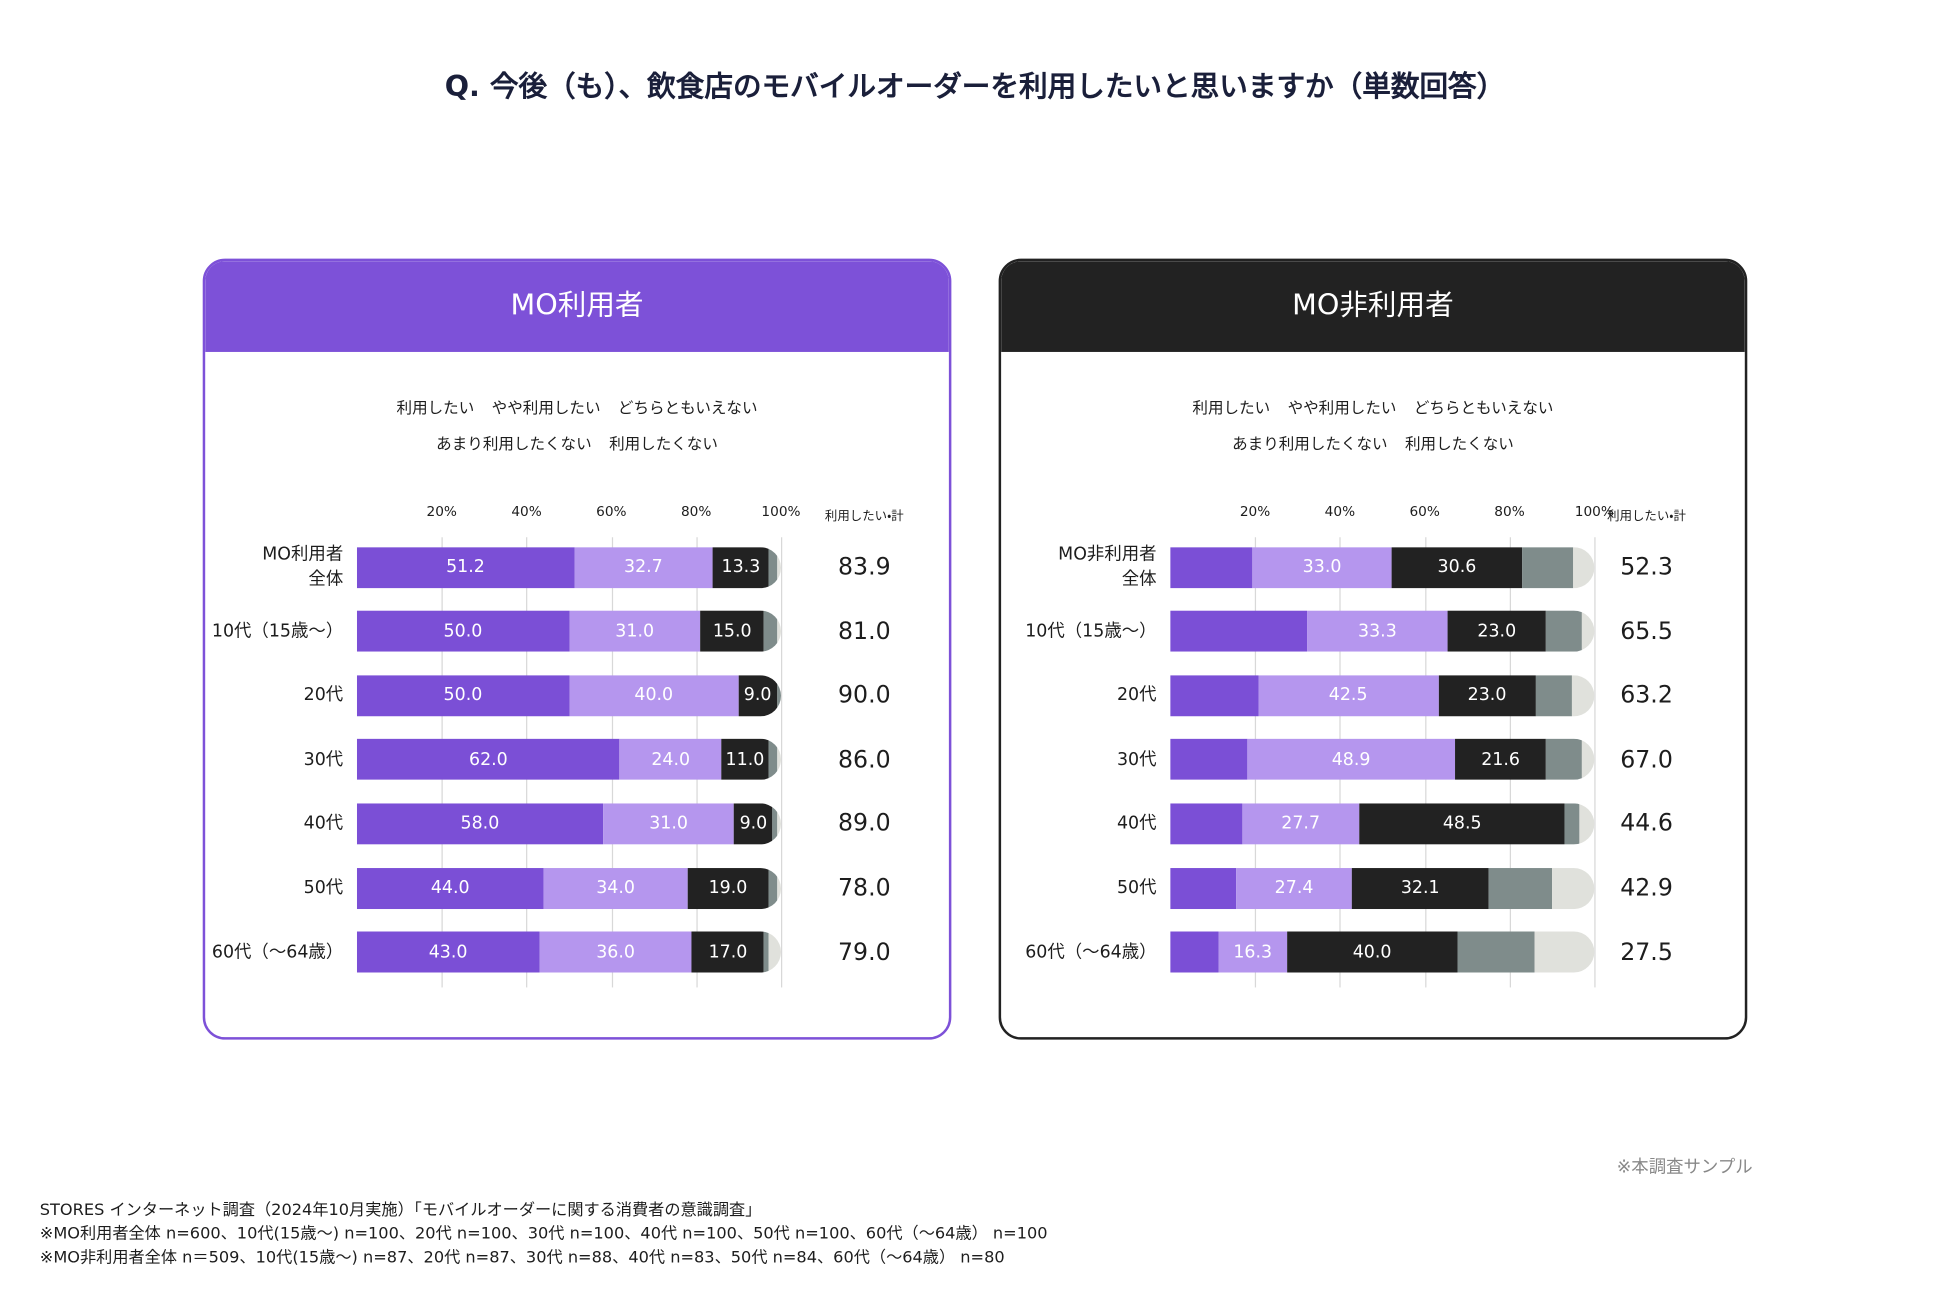 Image resolution: width=1950 pixels, height=1300 pixels. I want to click on panel-title: MO非利用者, so click(1373, 306).